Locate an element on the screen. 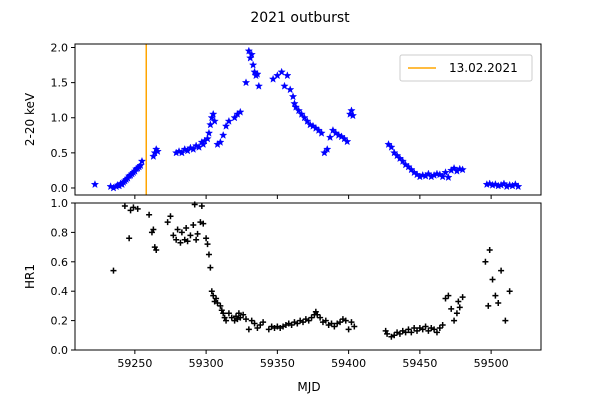 Image resolution: width=600 pixels, height=400 pixels. y-tick-label: 2.0 is located at coordinates (60, 48).